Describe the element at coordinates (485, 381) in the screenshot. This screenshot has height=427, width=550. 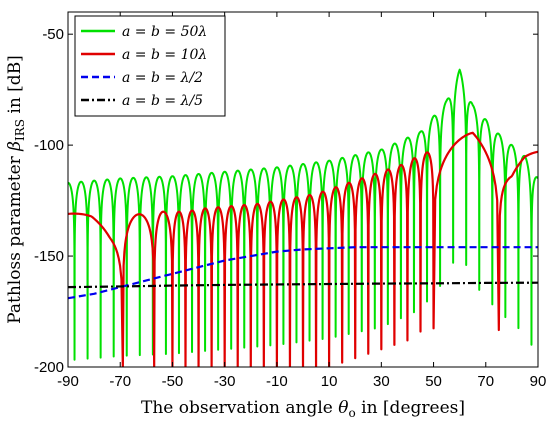
I see `x-tick-label: 70` at that location.